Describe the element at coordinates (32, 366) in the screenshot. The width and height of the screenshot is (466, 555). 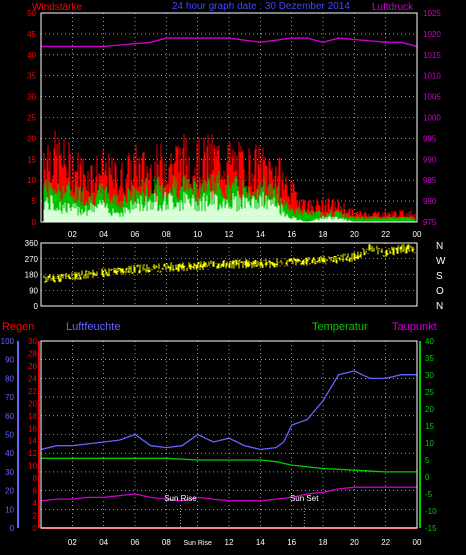
I see `rain-y-tick-label: 26` at that location.